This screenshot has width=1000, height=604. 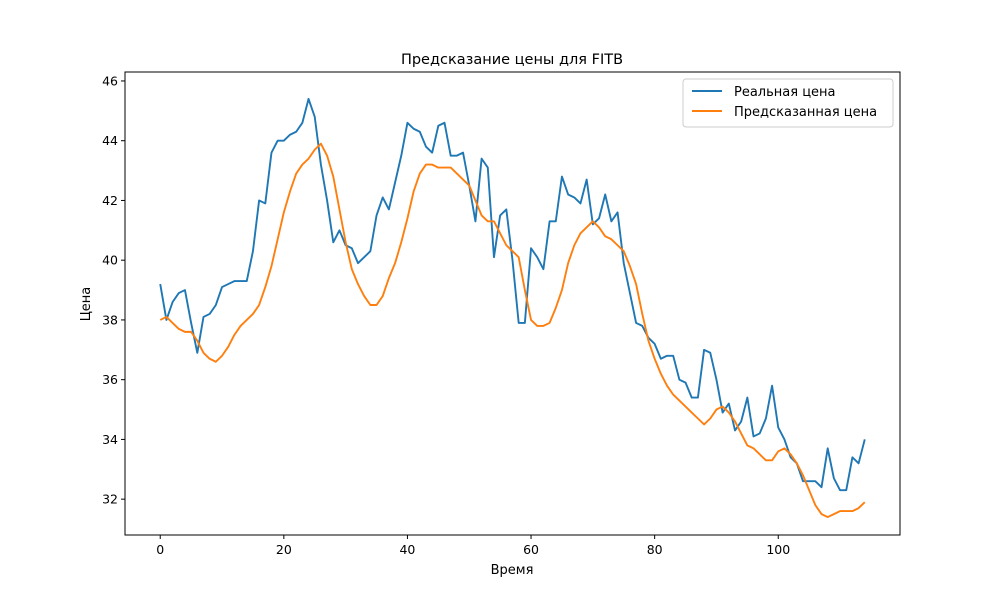 I want to click on x-tick-label: 60, so click(x=531, y=549).